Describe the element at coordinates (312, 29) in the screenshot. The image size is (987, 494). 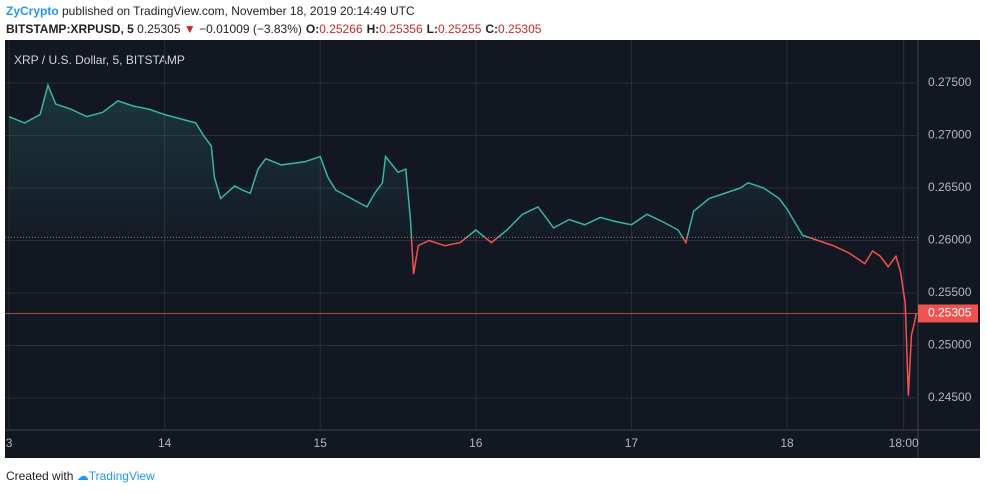
I see `ohlc-label: O:` at that location.